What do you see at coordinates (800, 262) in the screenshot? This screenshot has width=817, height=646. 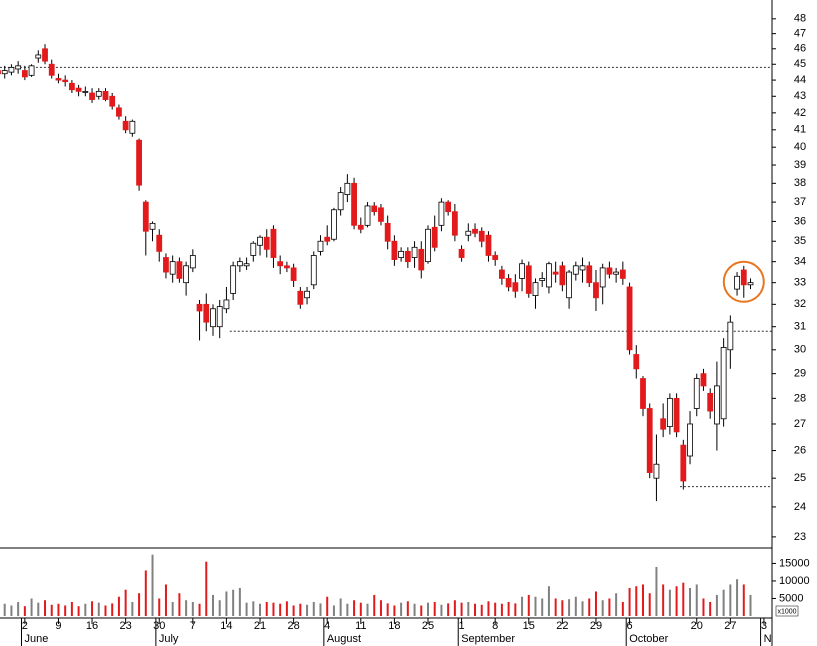 I see `y-tick-label: 34` at bounding box center [800, 262].